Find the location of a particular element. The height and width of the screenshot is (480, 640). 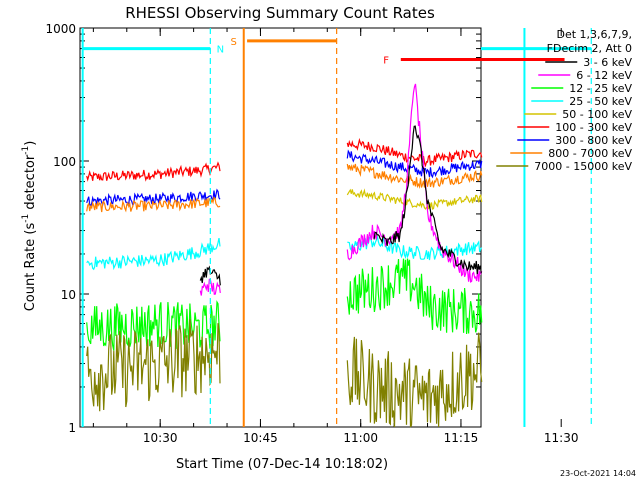

x-tick-label: 10:45 is located at coordinates (260, 438).